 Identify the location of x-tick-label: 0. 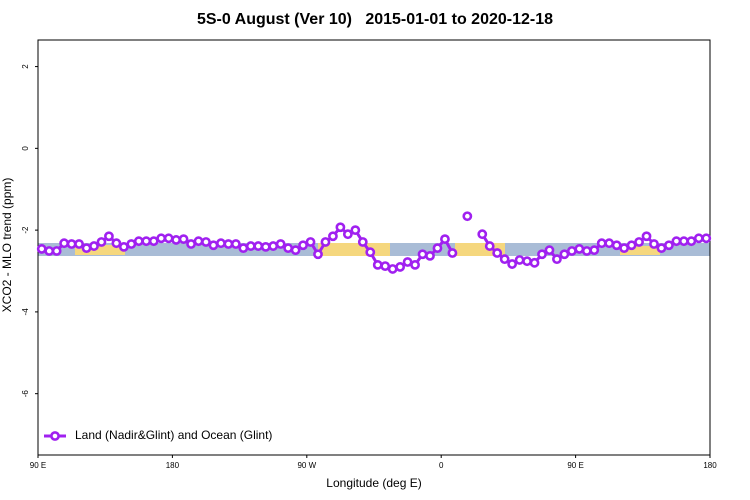
(441, 465).